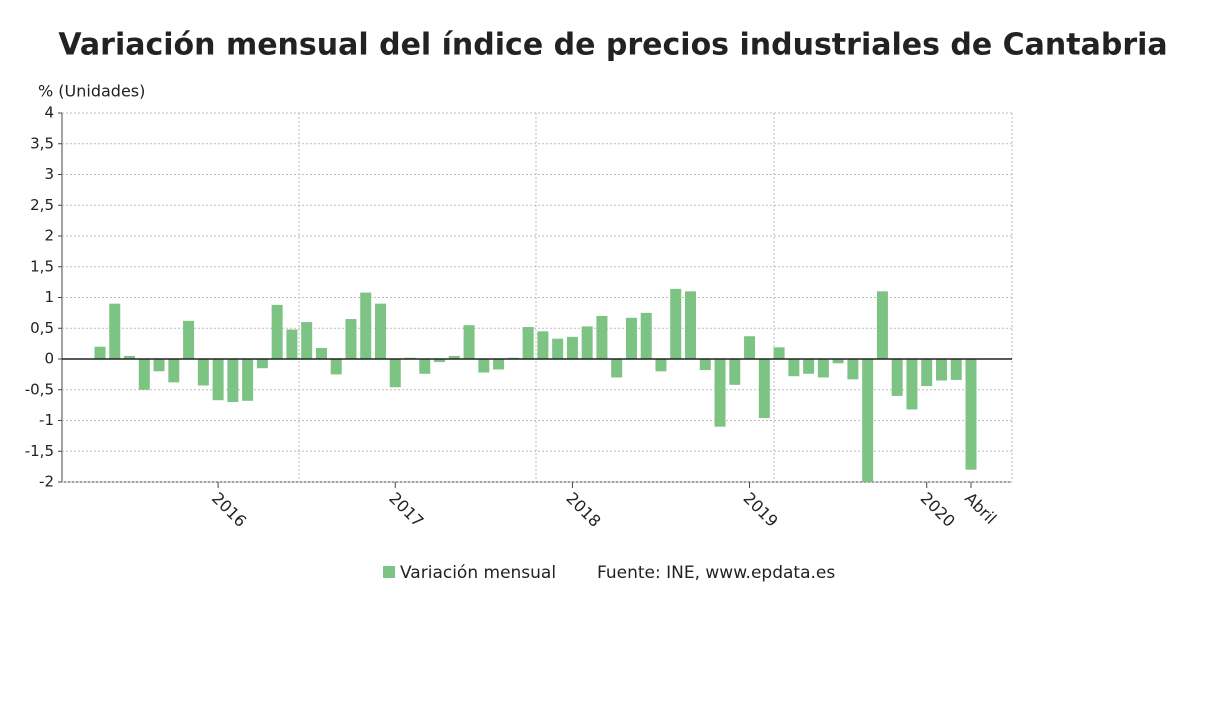 The image size is (1226, 720). I want to click on y-tick-label: 0, so click(49, 359).